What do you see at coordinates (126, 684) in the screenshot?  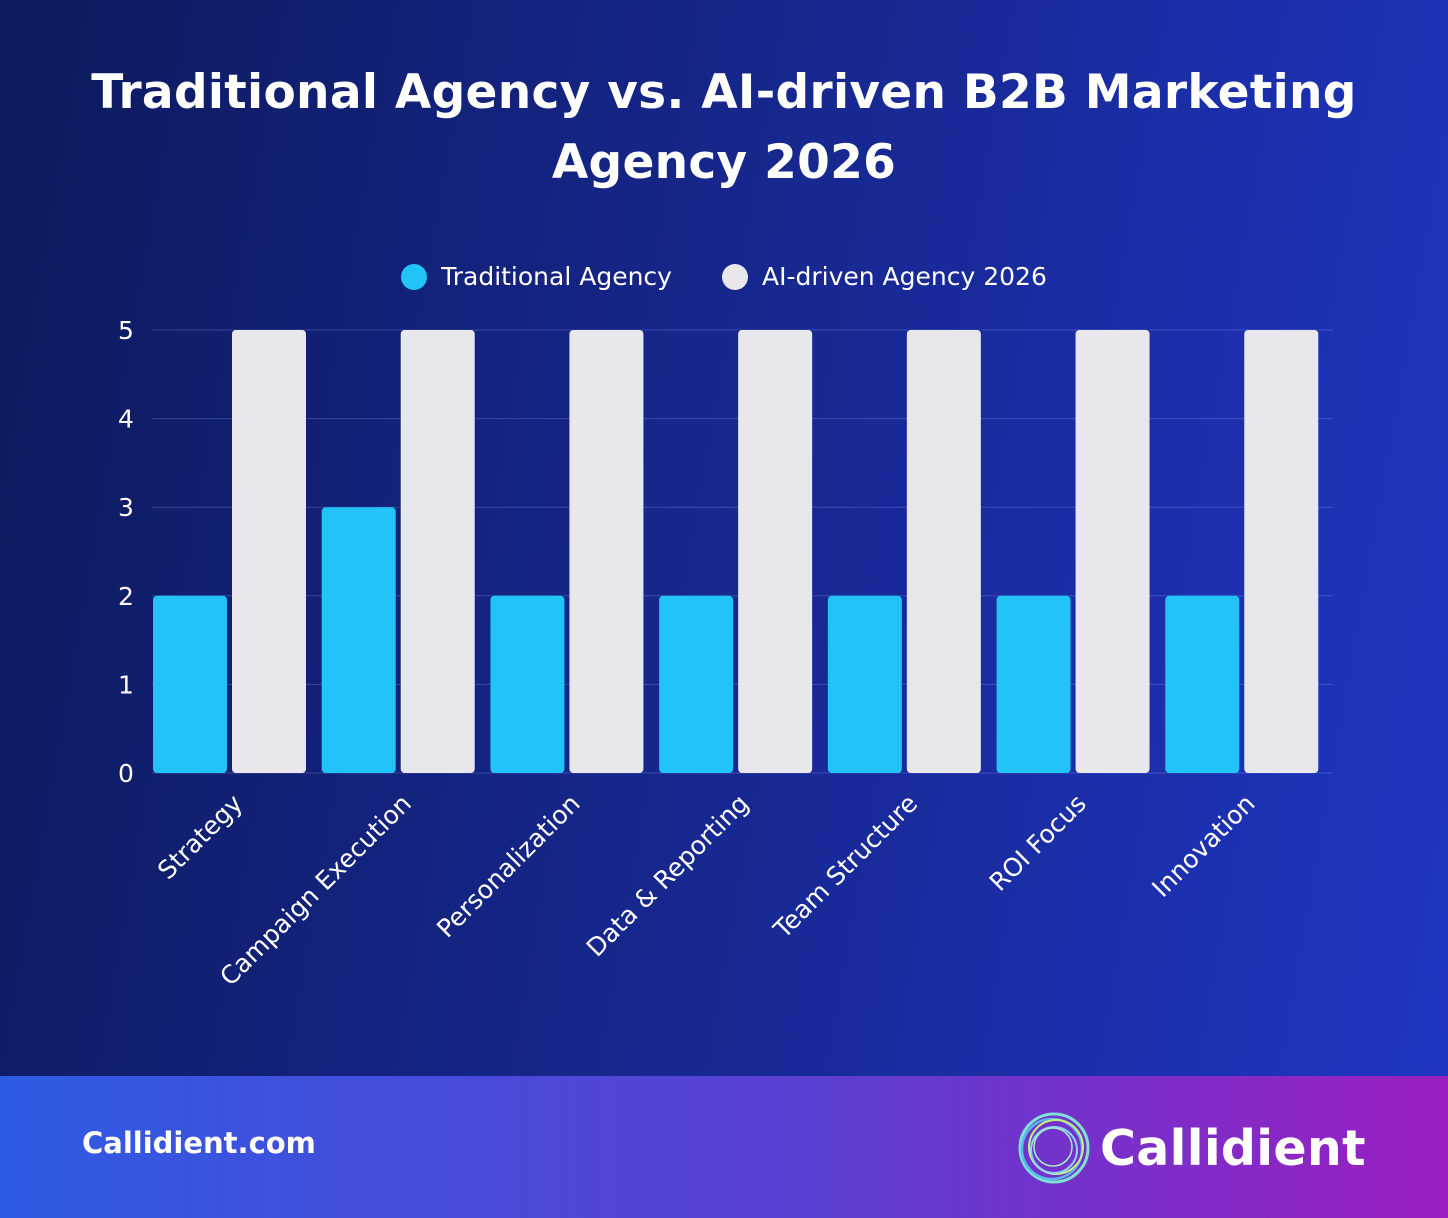 I see `y-tick-label: 1` at bounding box center [126, 684].